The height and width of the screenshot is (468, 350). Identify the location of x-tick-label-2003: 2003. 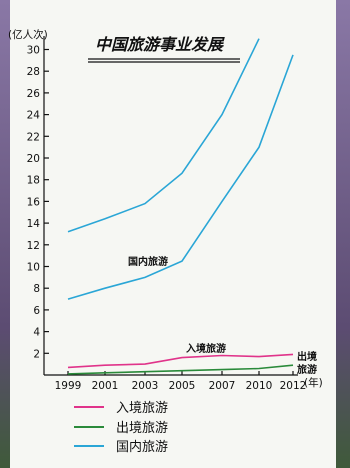
(145, 386).